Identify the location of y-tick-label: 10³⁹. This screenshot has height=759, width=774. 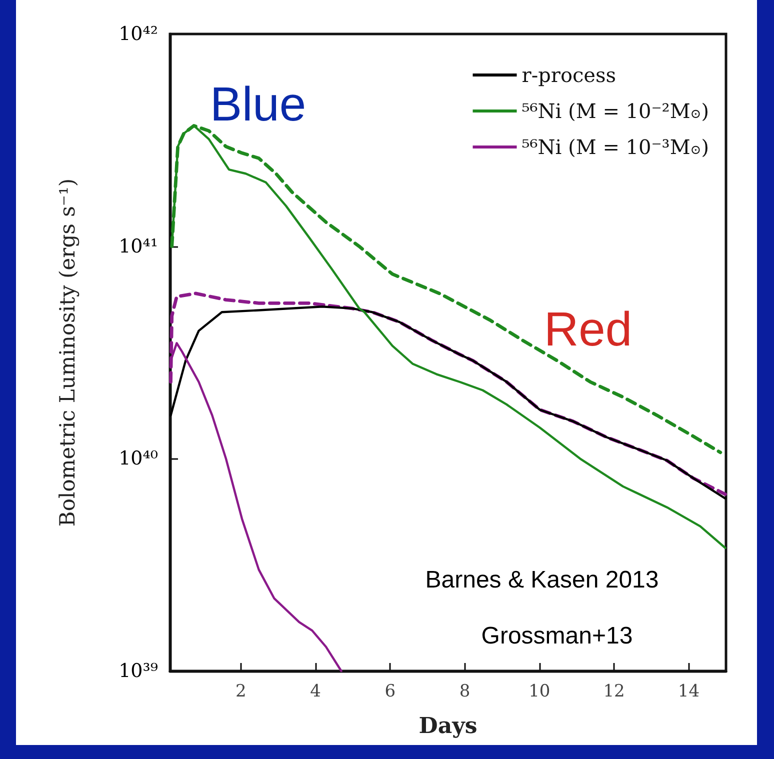
(138, 671).